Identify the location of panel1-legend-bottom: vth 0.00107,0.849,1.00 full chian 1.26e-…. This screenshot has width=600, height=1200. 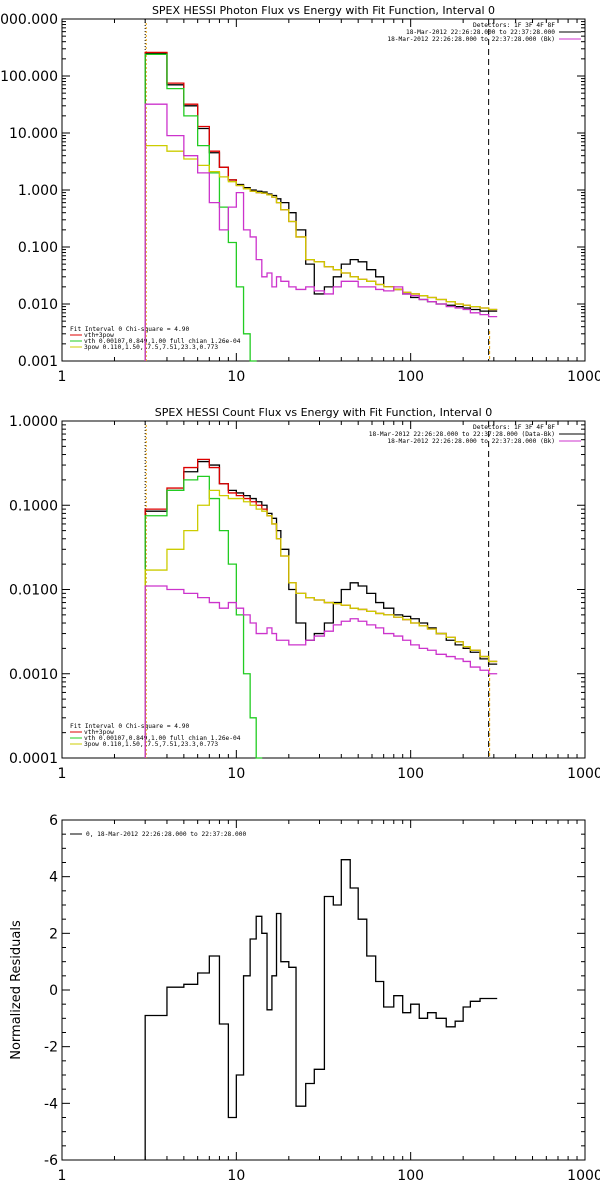
(162, 341).